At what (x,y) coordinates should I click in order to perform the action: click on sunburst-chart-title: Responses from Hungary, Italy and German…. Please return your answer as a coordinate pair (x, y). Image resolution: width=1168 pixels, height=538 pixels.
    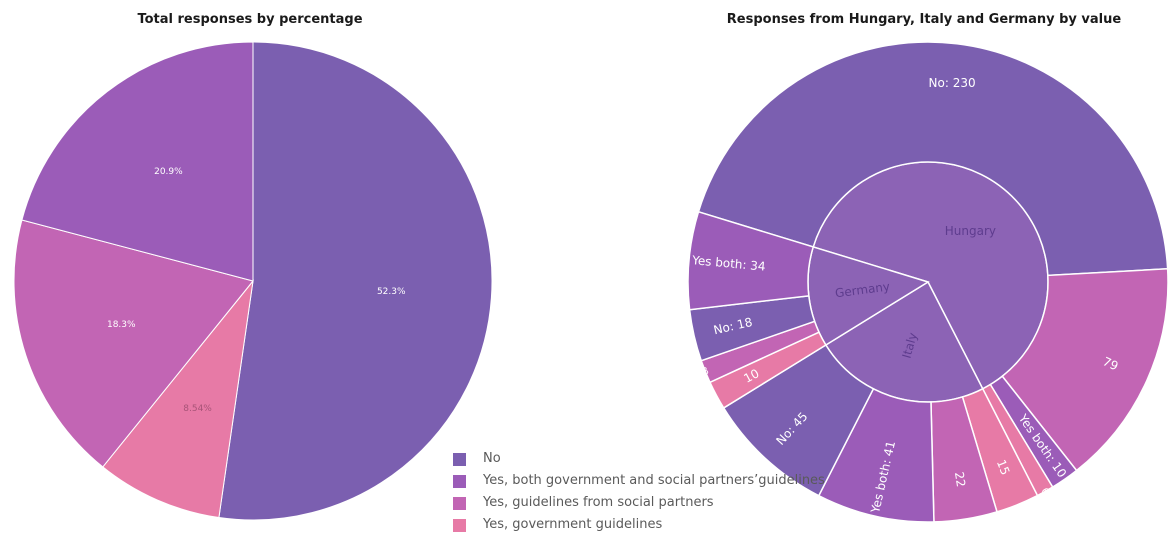
    Looking at the image, I should click on (924, 19).